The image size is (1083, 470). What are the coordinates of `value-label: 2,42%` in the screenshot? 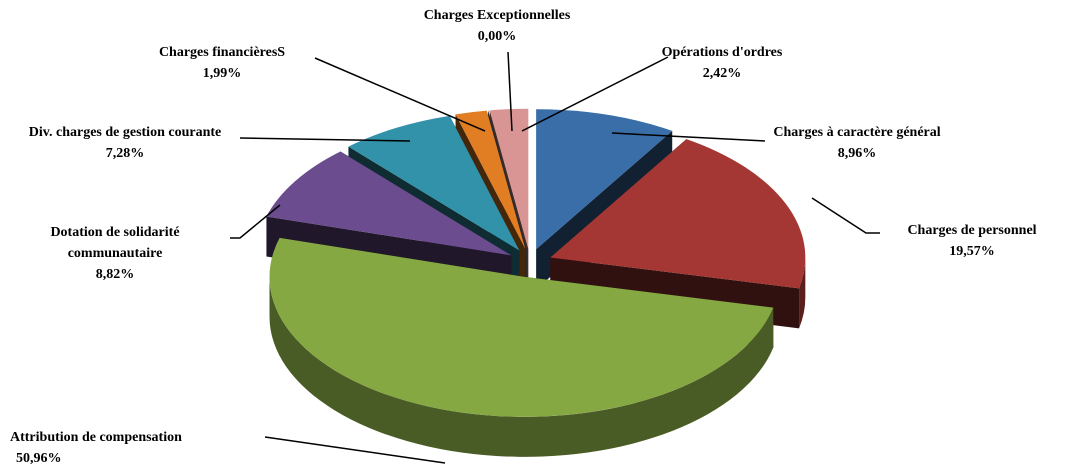 It's located at (722, 73).